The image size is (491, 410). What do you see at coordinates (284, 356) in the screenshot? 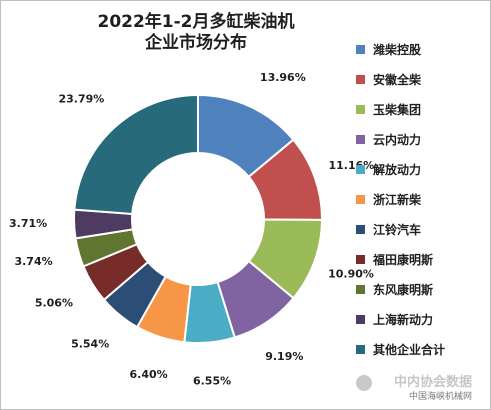
I see `value-label-4: 9.19%` at bounding box center [284, 356].